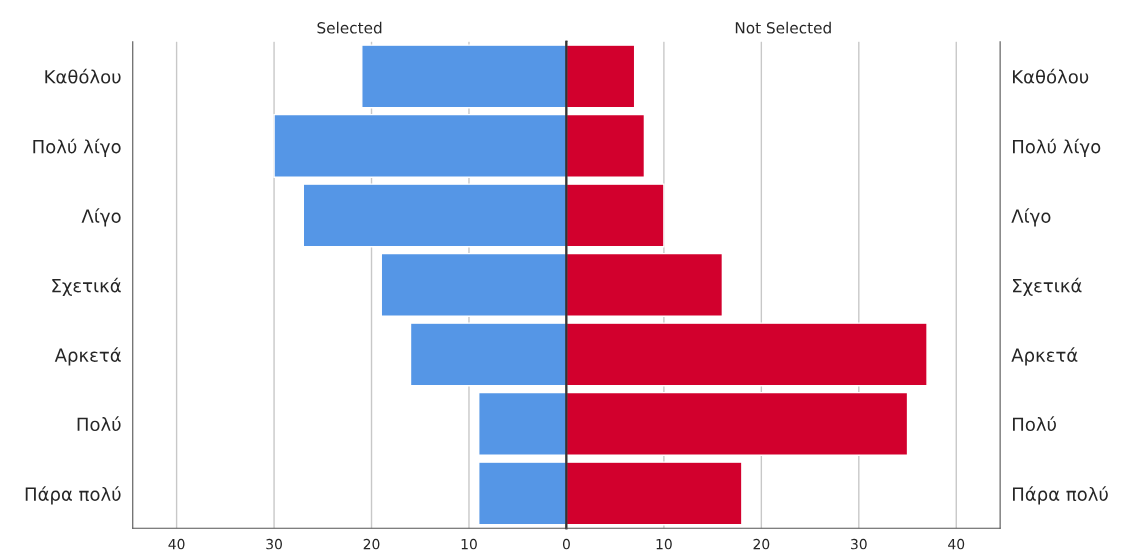  I want to click on bar, so click(522, 423).